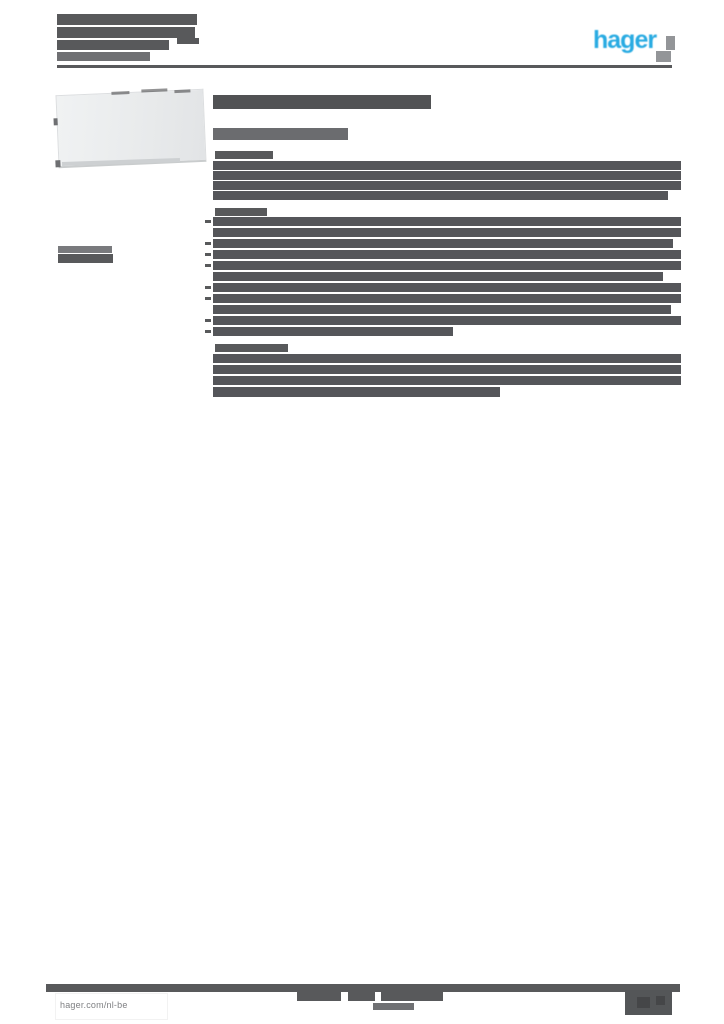  What do you see at coordinates (625, 40) in the screenshot?
I see `hager-logo-text: hager` at bounding box center [625, 40].